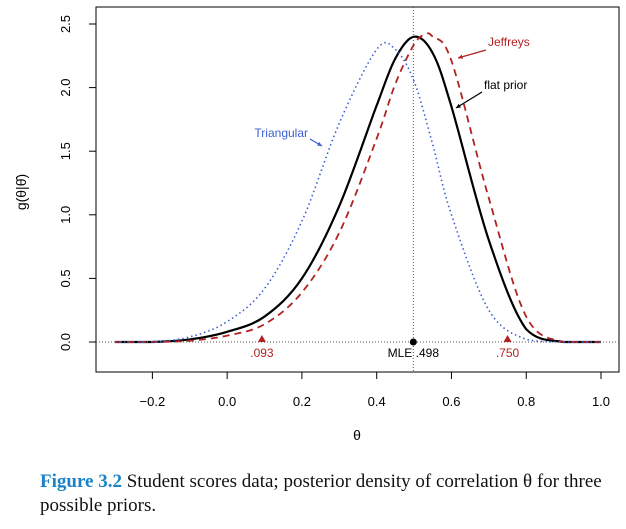 The image size is (626, 529). I want to click on annotation-label: Triangular, so click(281, 133).